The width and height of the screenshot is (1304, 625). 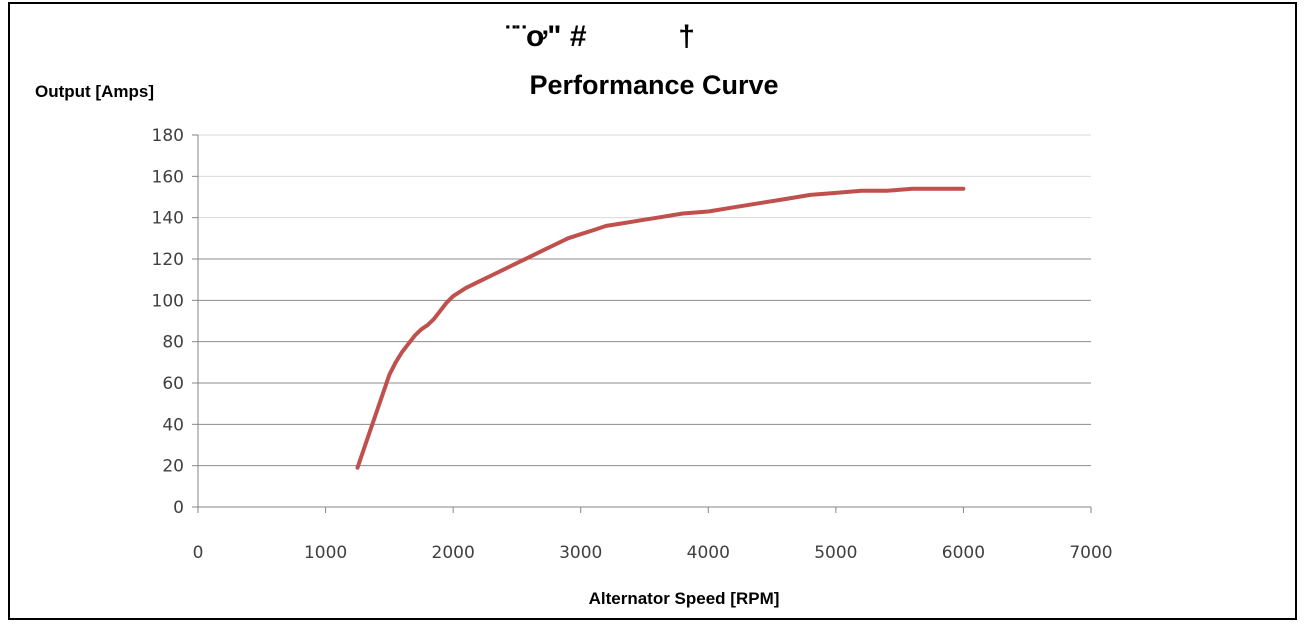 I want to click on y-tick-label: 40, so click(x=173, y=425).